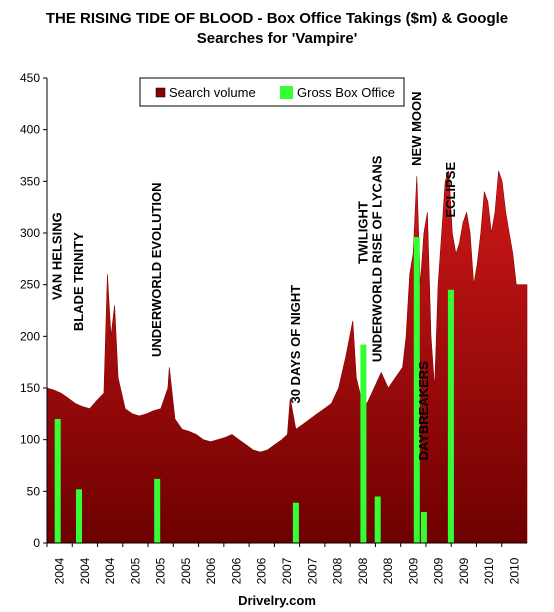 The width and height of the screenshot is (554, 612). What do you see at coordinates (30, 440) in the screenshot?
I see `y-tick-label: 100` at bounding box center [30, 440].